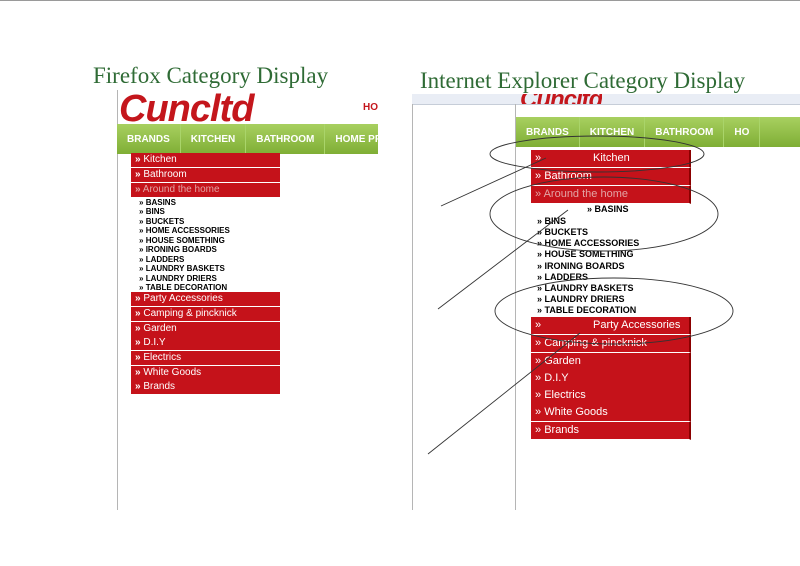 The width and height of the screenshot is (800, 566). What do you see at coordinates (370, 107) in the screenshot?
I see `header-link: HO` at bounding box center [370, 107].